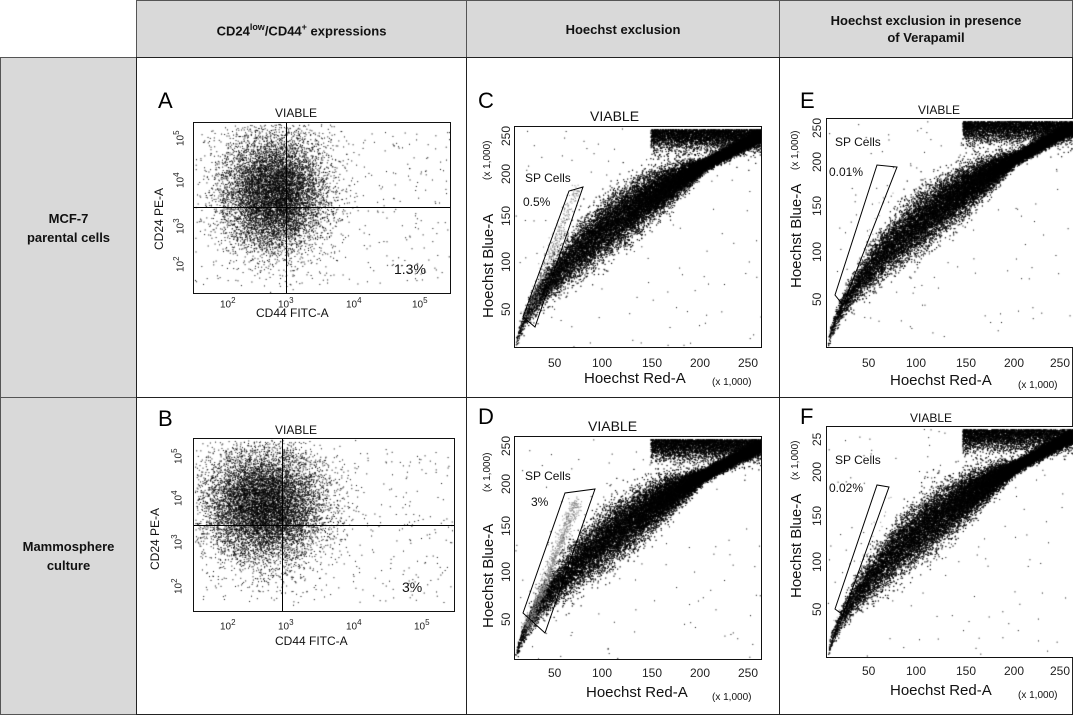  I want to click on panel-letter-D: D, so click(486, 416).